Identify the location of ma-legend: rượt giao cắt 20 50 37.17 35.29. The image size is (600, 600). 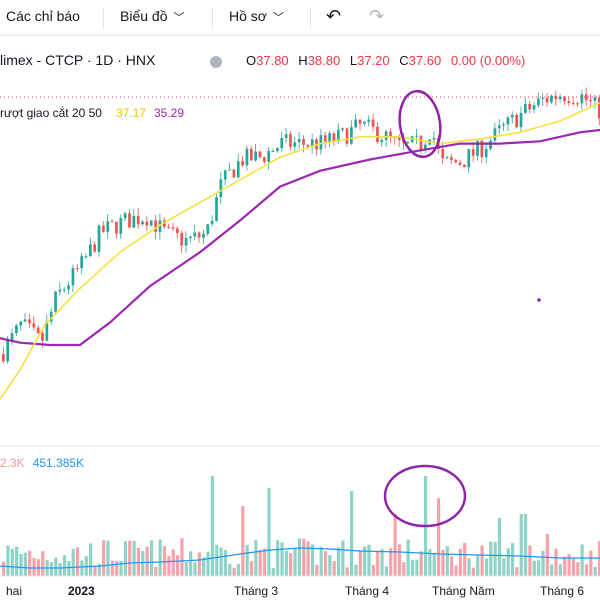
(92, 113).